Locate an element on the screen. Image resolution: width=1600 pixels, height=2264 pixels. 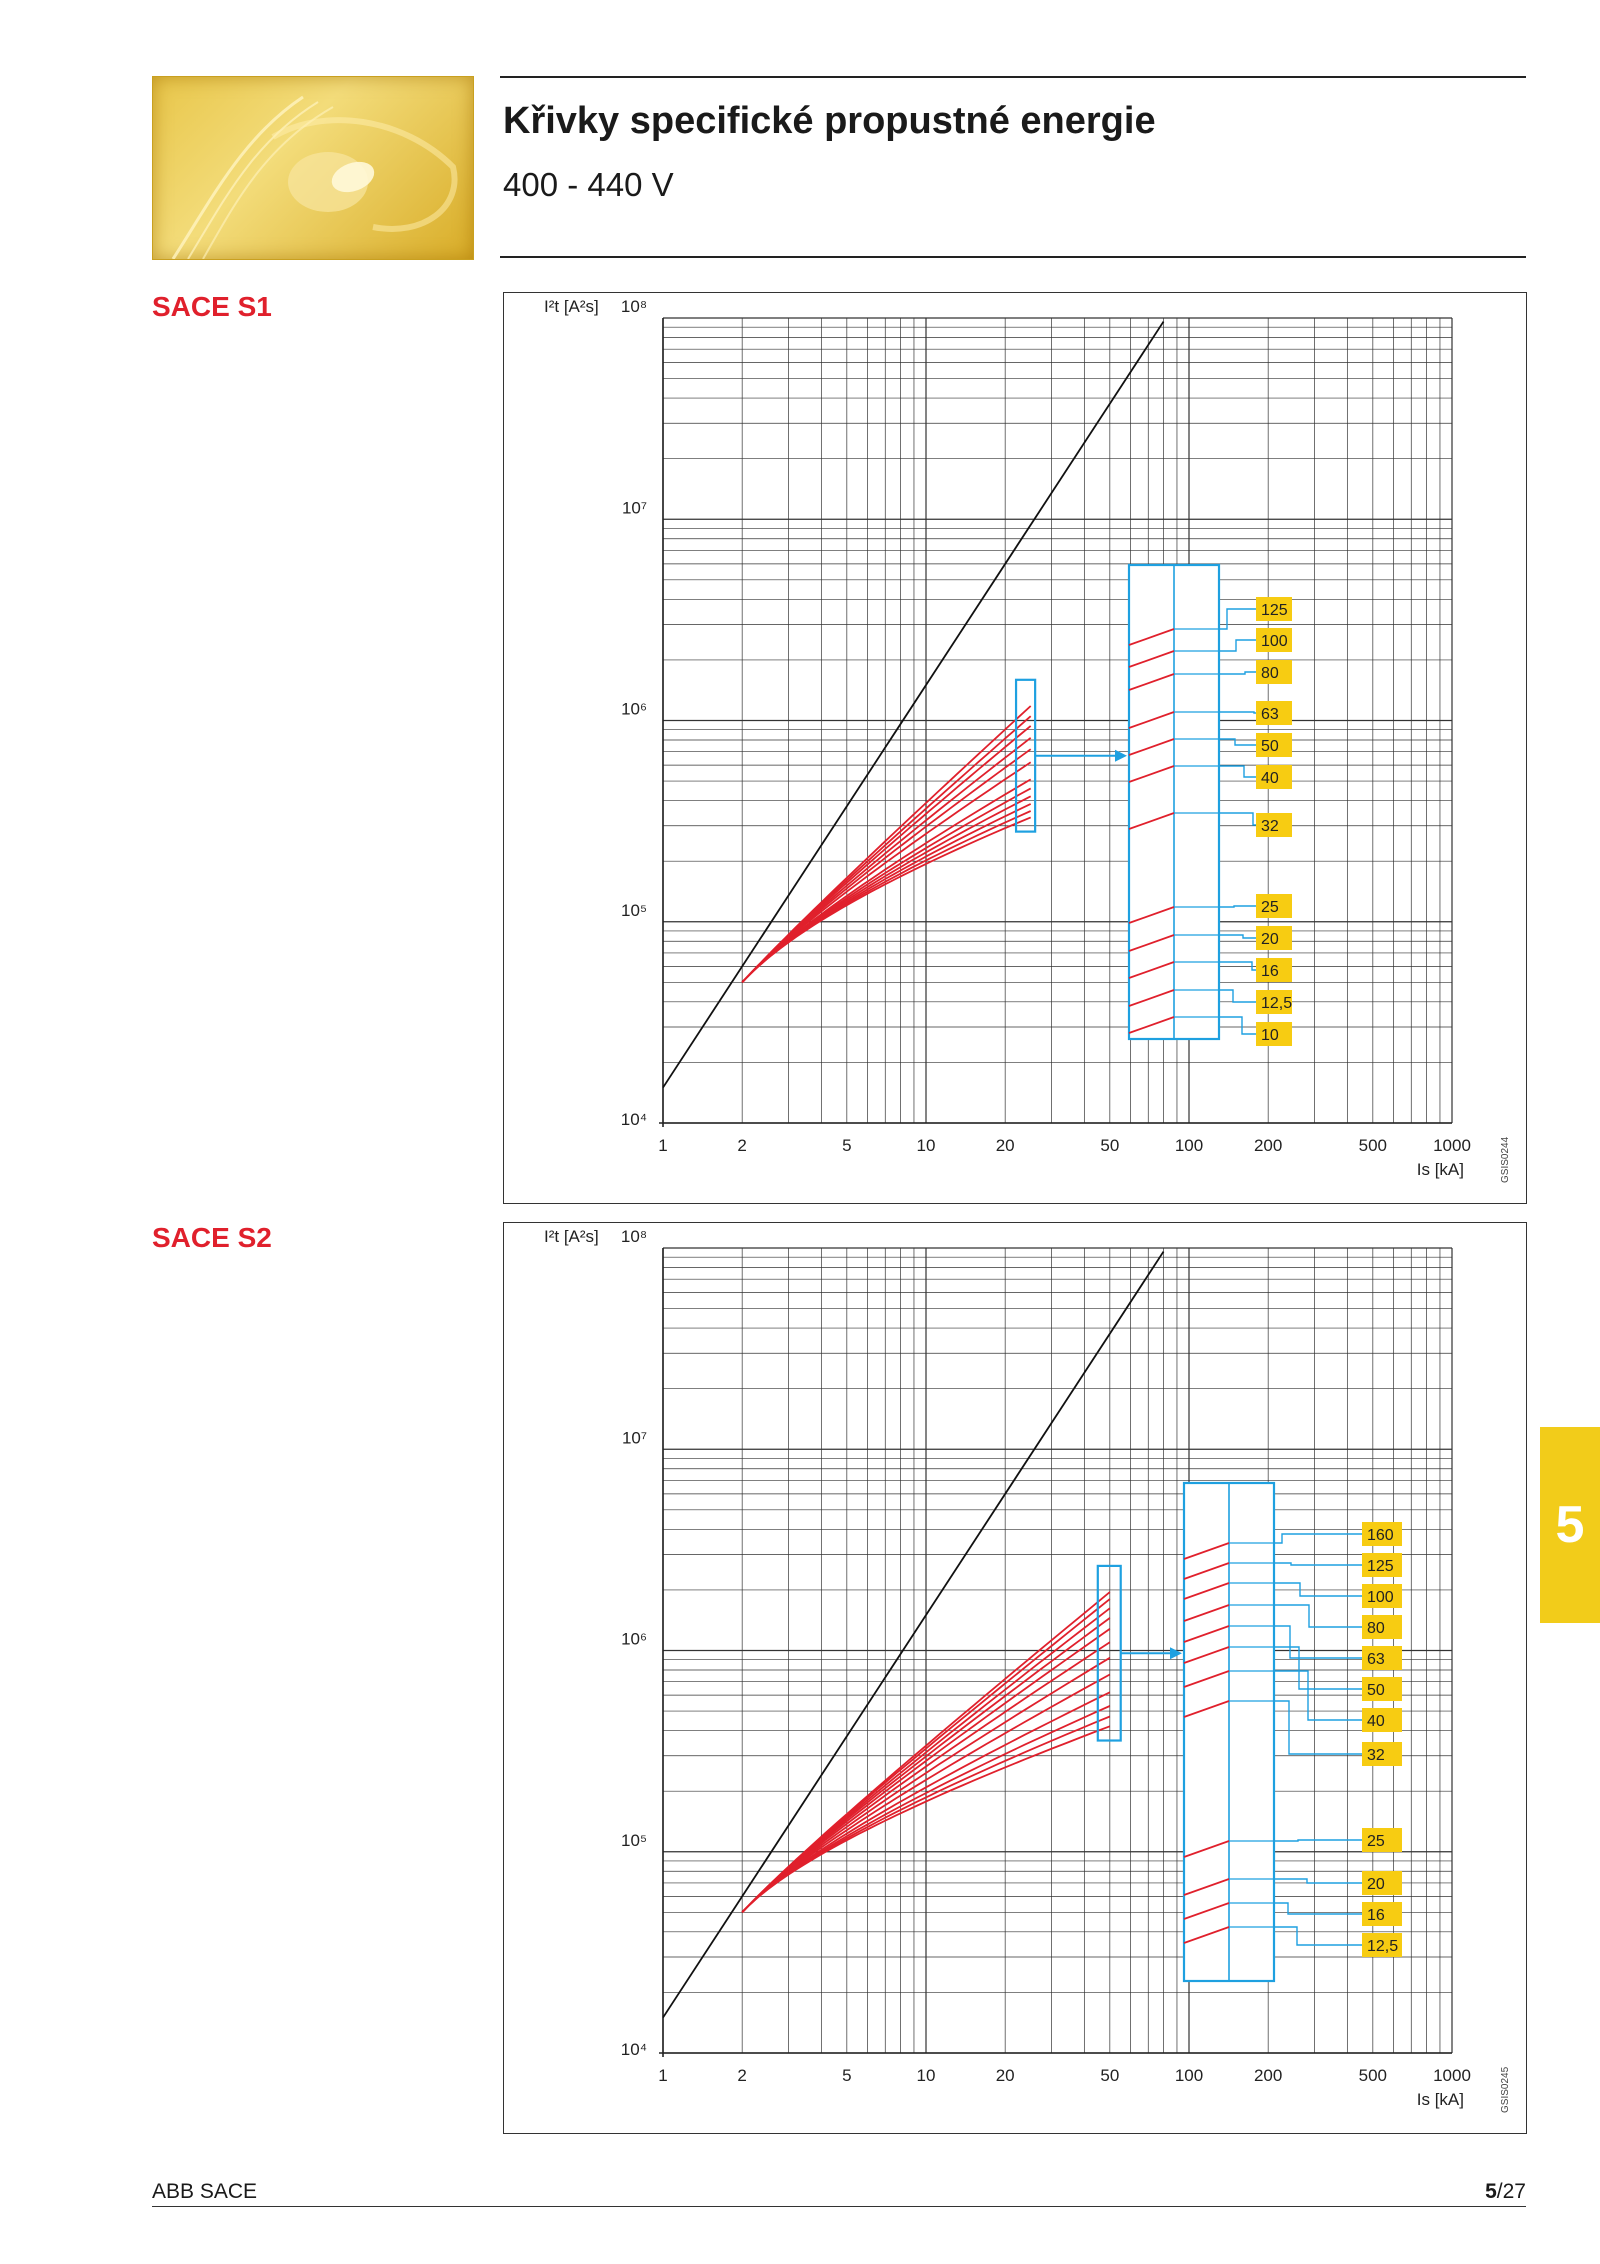
y-axis-title: I²t [A²s] is located at coordinates (571, 1236).